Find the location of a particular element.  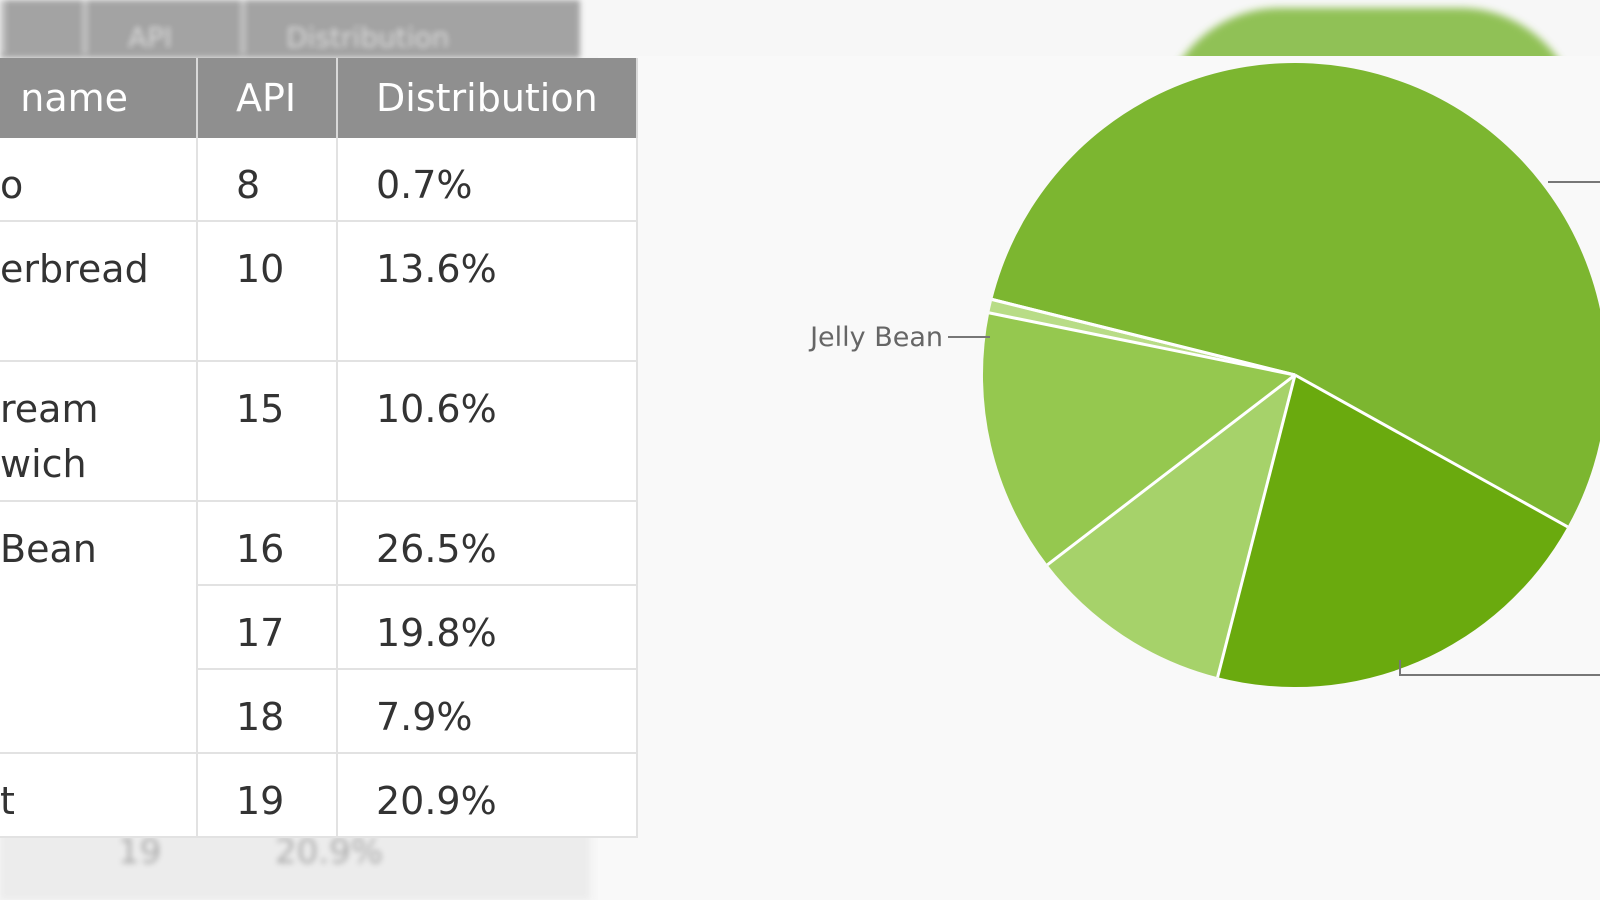

table-row: Bean 16 26.5% is located at coordinates (319, 627).